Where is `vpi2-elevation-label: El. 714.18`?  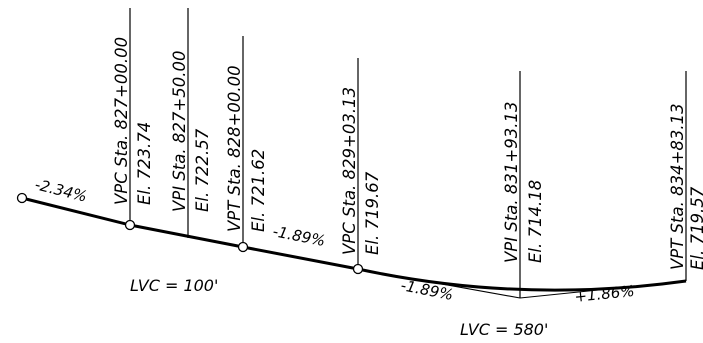
vpi2-elevation-label: El. 714.18 is located at coordinates (535, 221).